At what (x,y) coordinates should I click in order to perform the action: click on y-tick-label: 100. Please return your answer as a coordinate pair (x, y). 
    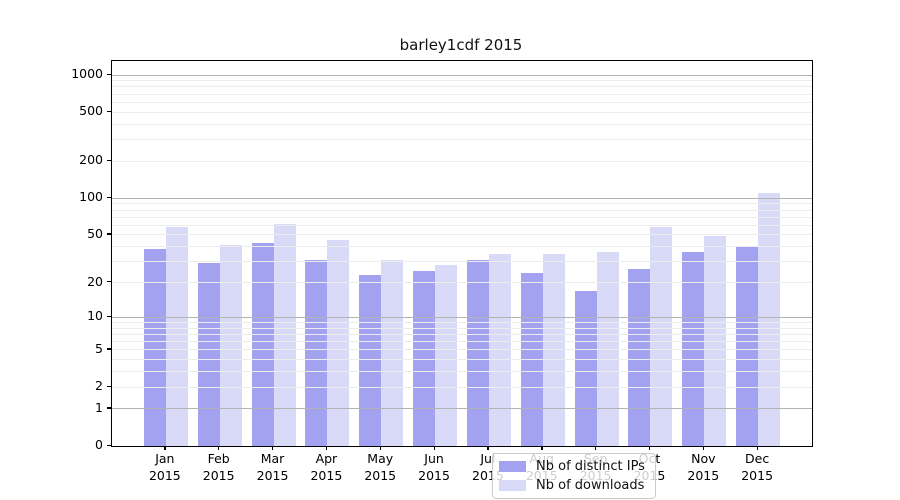
    Looking at the image, I should click on (91, 197).